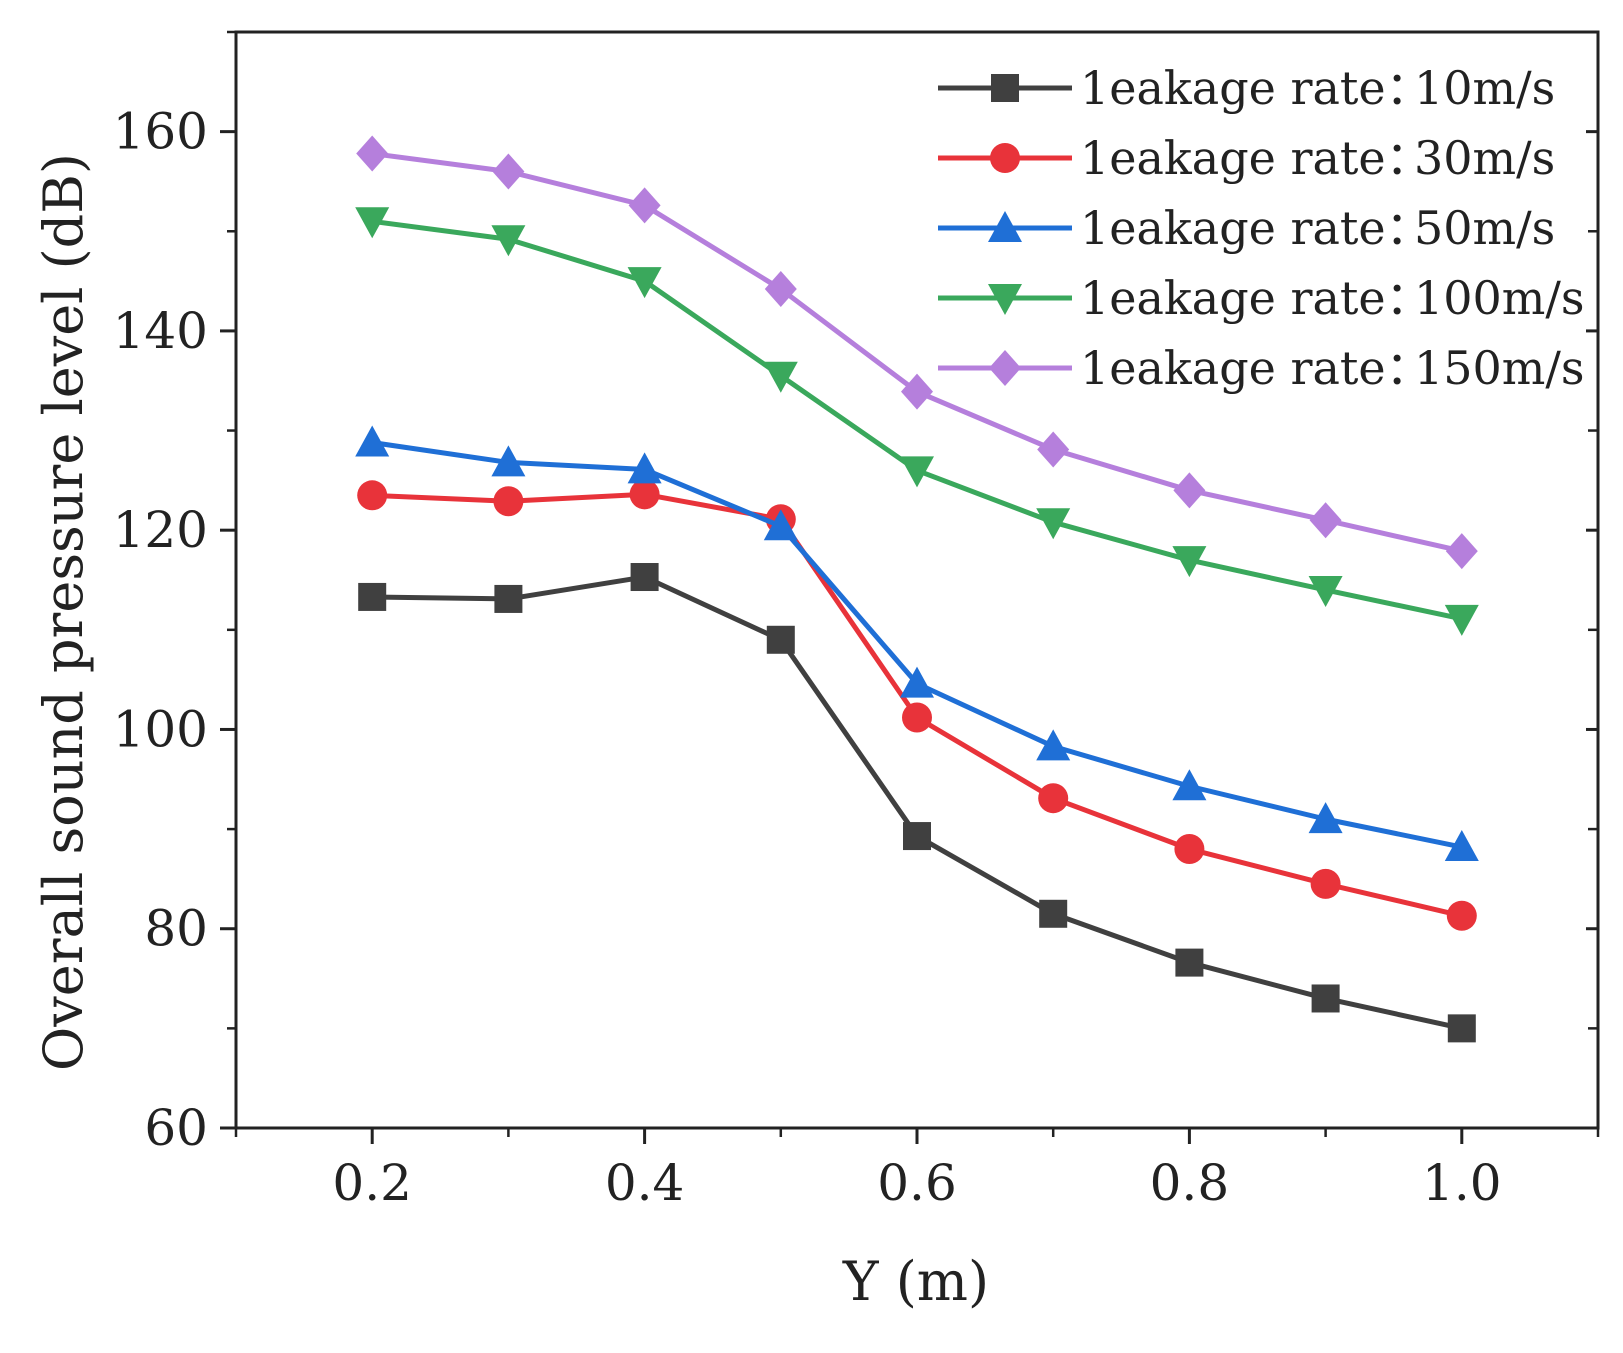  I want to click on legend-entry: 1eakage rate：10m/s, so click(1246, 88).